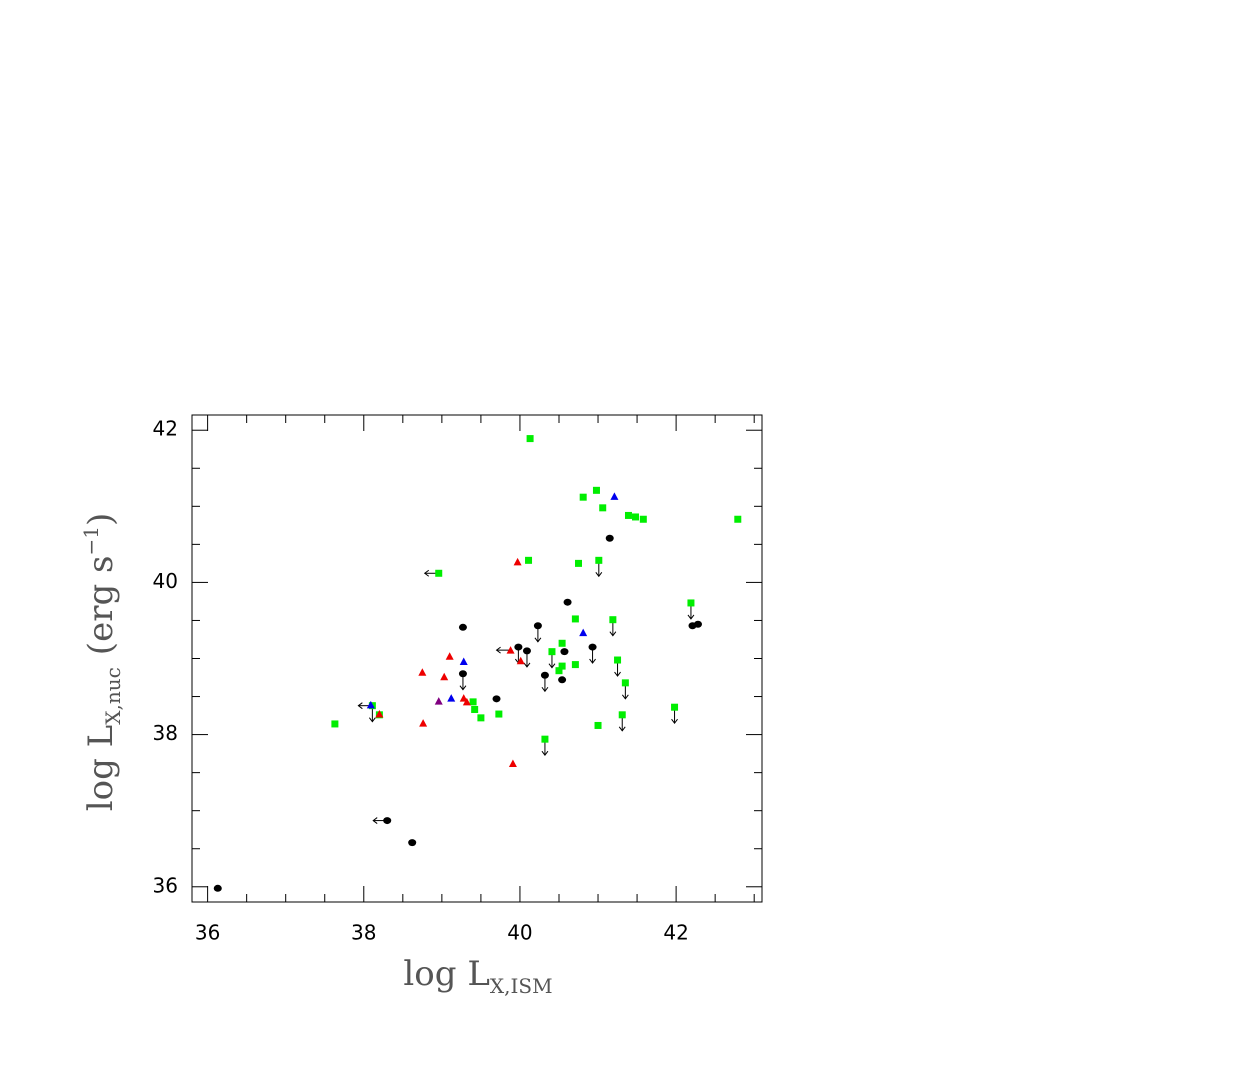 This screenshot has width=1246, height=1066. Describe the element at coordinates (113, 696) in the screenshot. I see `y-label-sub: X,nuc` at that location.